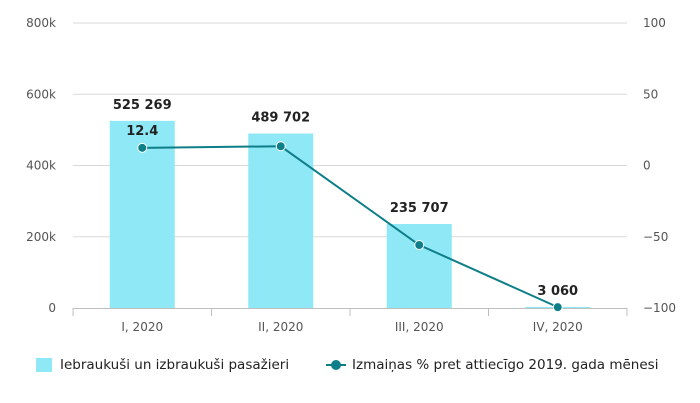  What do you see at coordinates (659, 308) in the screenshot?
I see `y-right-tick-label: −100` at bounding box center [659, 308].